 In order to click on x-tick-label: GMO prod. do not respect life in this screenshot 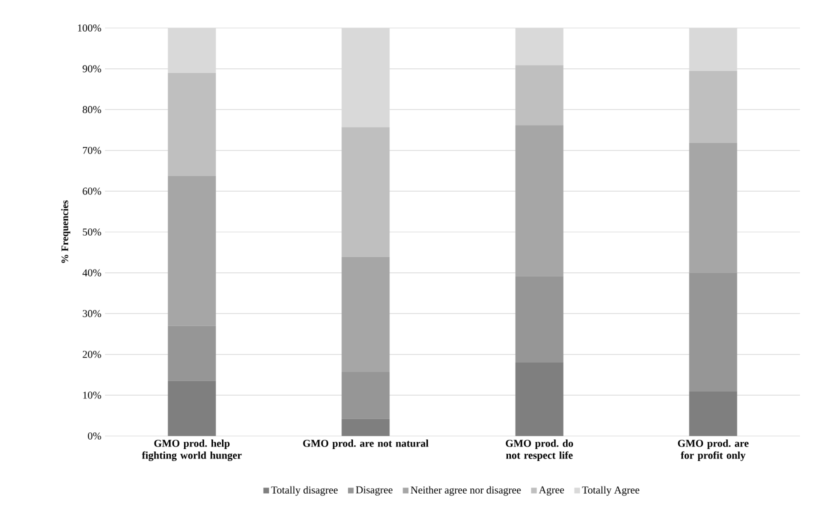, I will do `click(540, 450)`.